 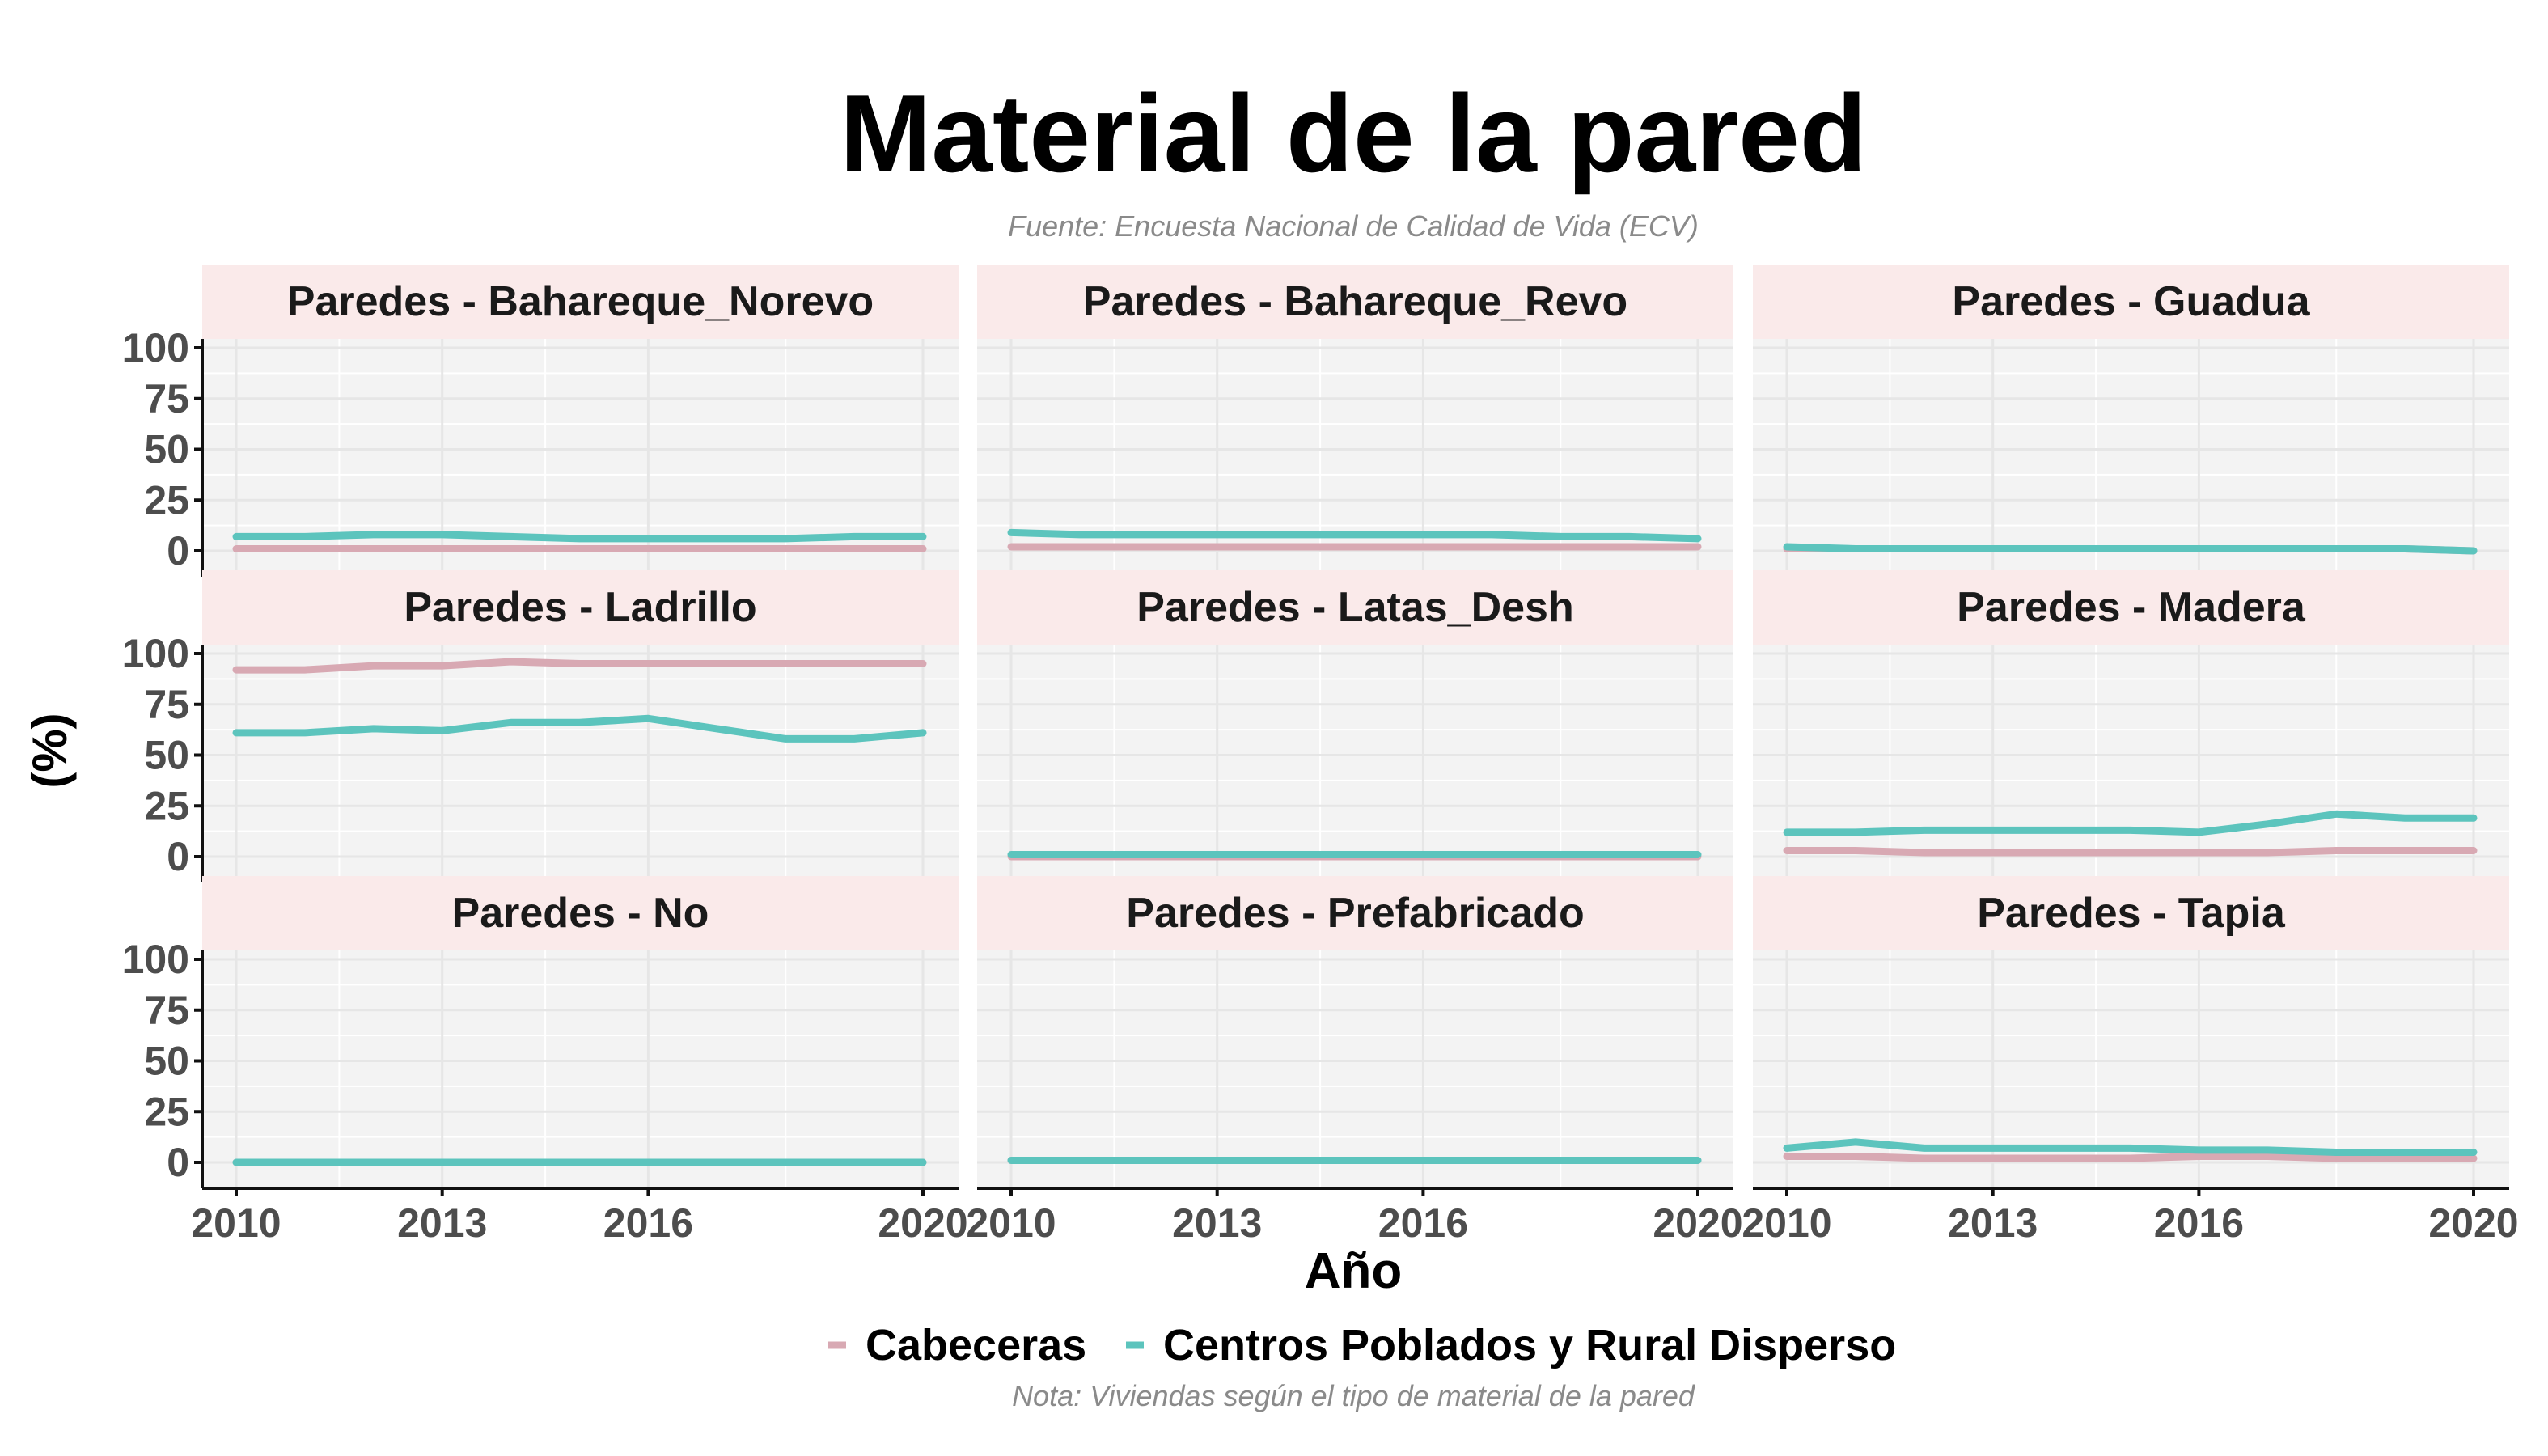 I want to click on panel-title: Paredes - Ladrillo, so click(x=580, y=607).